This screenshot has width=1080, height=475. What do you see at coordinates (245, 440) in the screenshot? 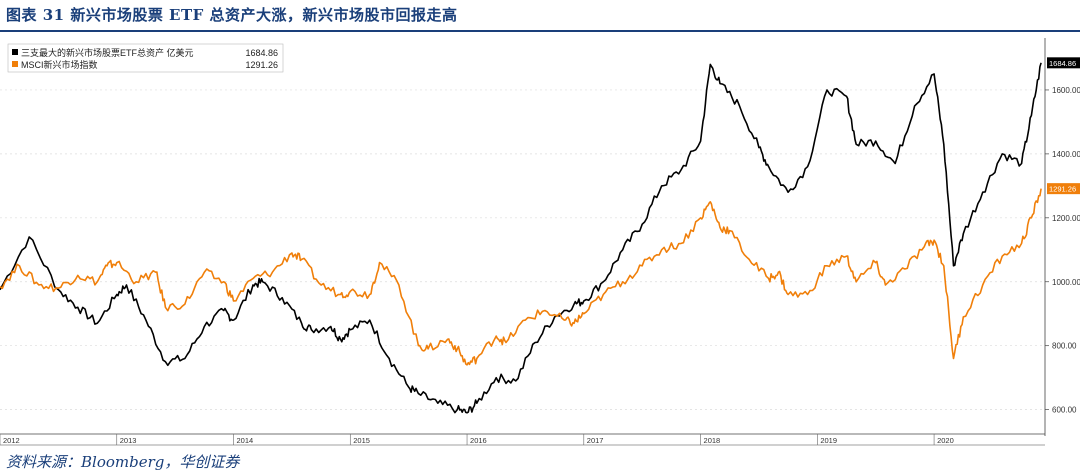
I see `x-tick-label: 2014` at bounding box center [245, 440].